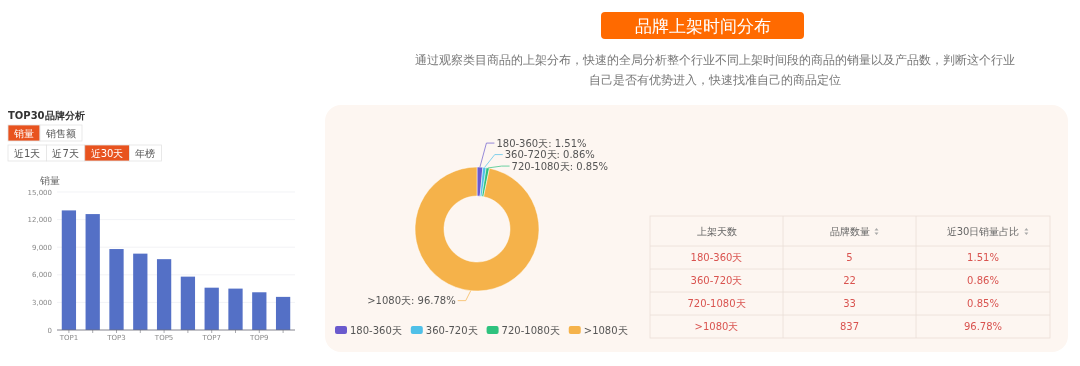 The width and height of the screenshot is (1080, 366). I want to click on chart-title: TOP30品牌分析, so click(46, 115).